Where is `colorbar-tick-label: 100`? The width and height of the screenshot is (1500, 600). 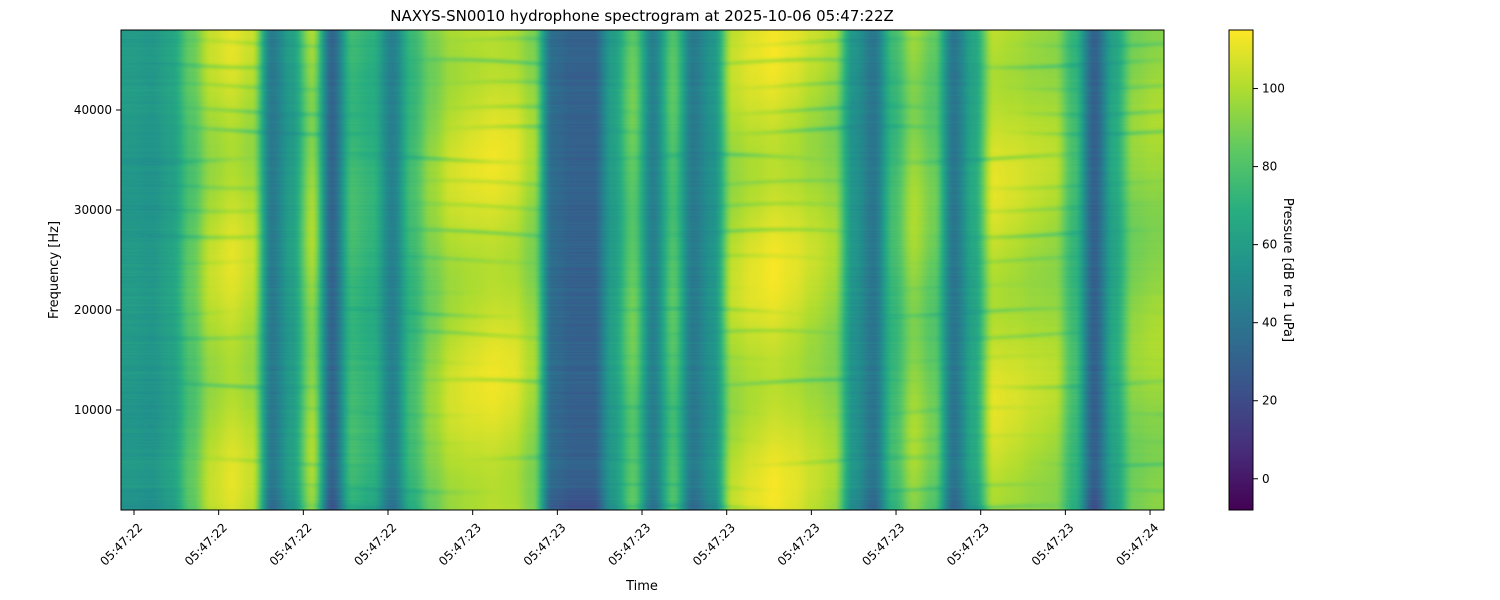
colorbar-tick-label: 100 is located at coordinates (1273, 89).